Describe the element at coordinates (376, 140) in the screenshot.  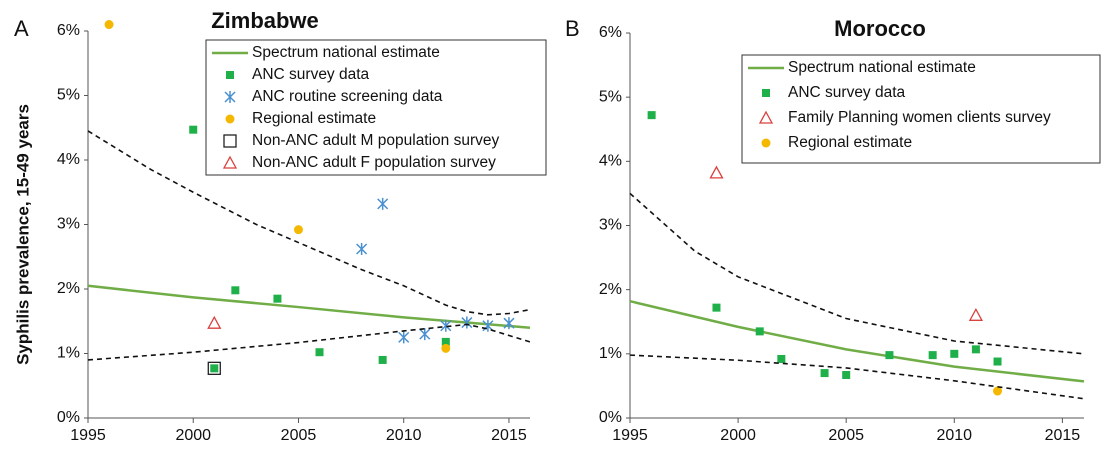
I see `legend-label: Non-ANC adult M population survey` at that location.